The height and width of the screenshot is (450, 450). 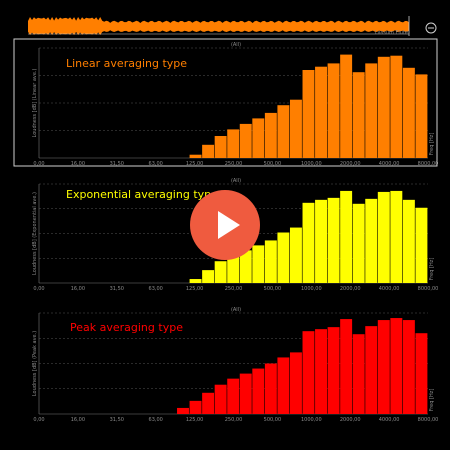 What do you see at coordinates (391, 33) in the screenshot?
I see `overview-right-label: Lassum Flute` at bounding box center [391, 33].